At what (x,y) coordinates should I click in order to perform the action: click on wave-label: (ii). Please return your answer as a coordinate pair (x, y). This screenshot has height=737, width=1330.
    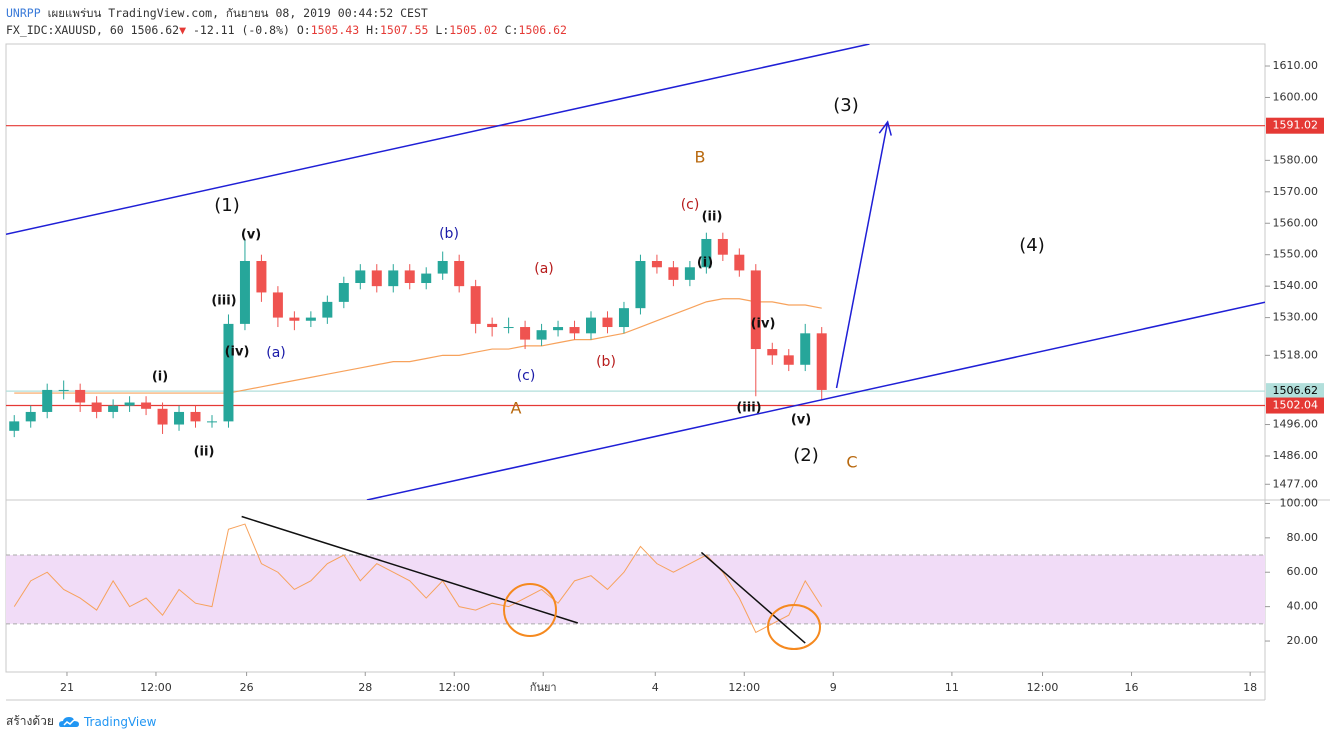
    Looking at the image, I should click on (712, 217).